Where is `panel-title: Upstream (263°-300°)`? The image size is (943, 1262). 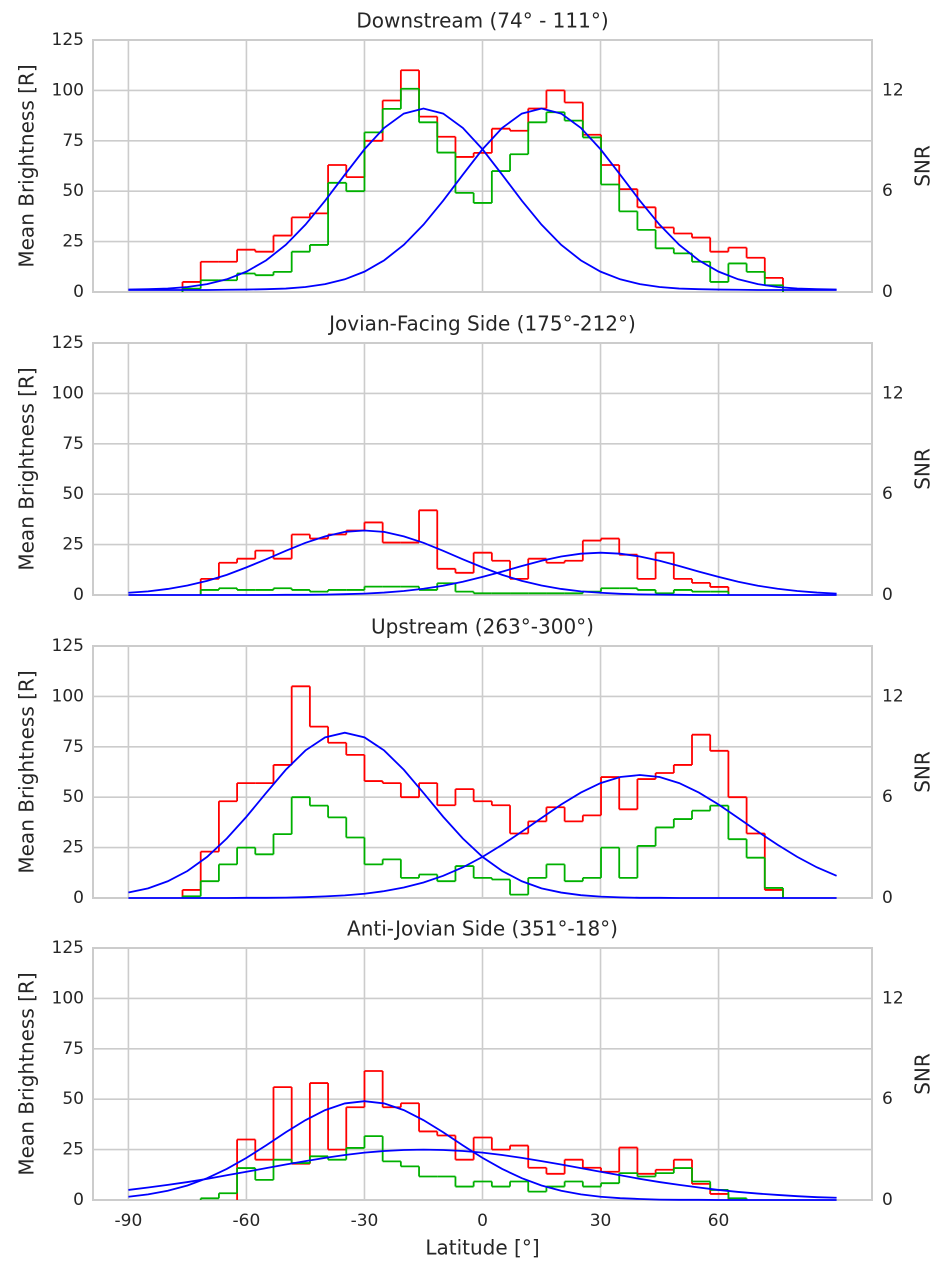
panel-title: Upstream (263°-300°) is located at coordinates (482, 627).